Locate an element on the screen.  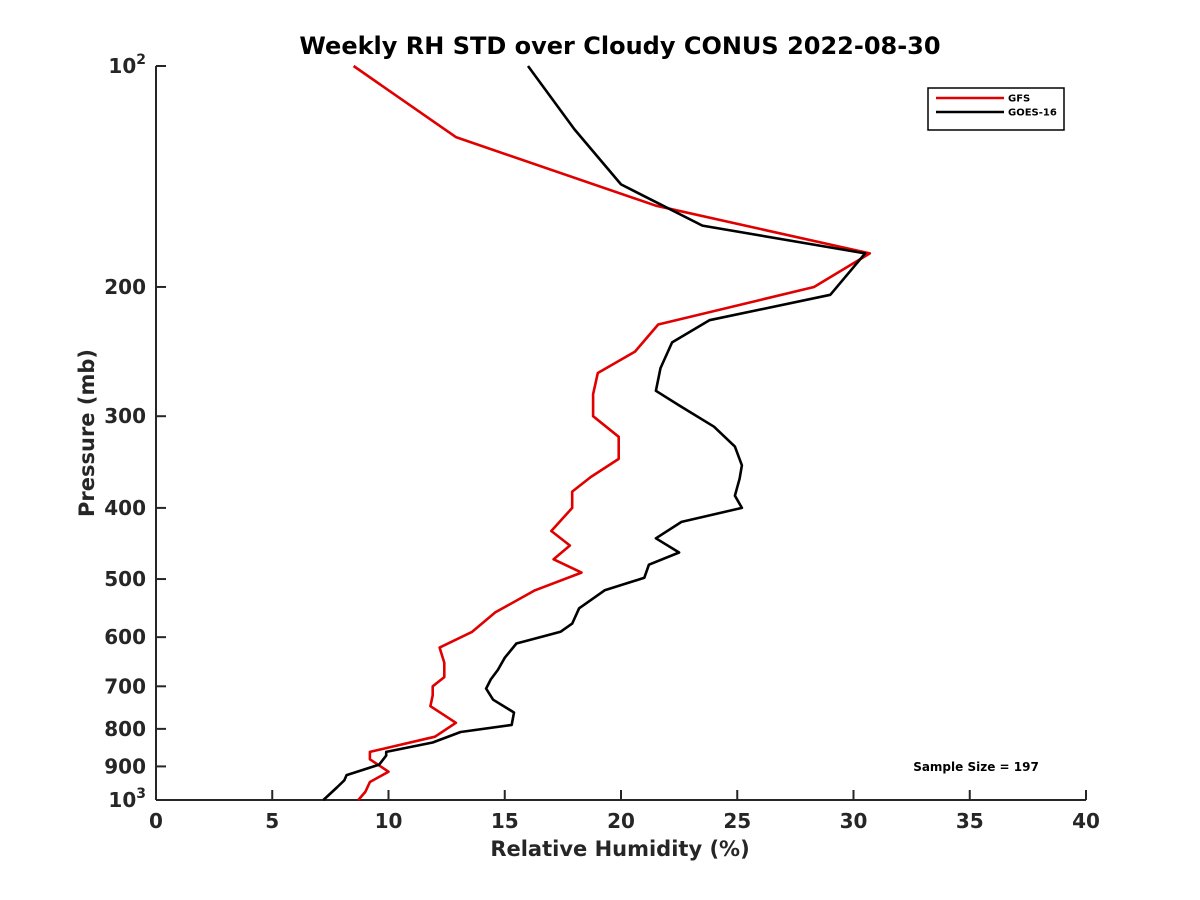
y-tick-label-base: 500 is located at coordinates (125, 579).